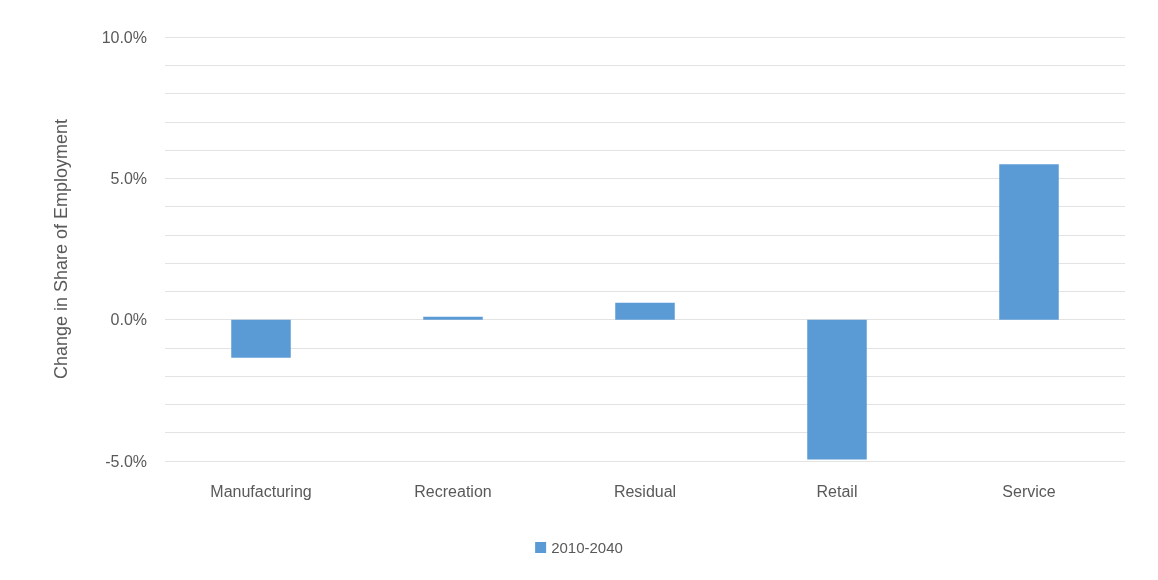  Describe the element at coordinates (837, 491) in the screenshot. I see `x-tick-label: Retail` at that location.